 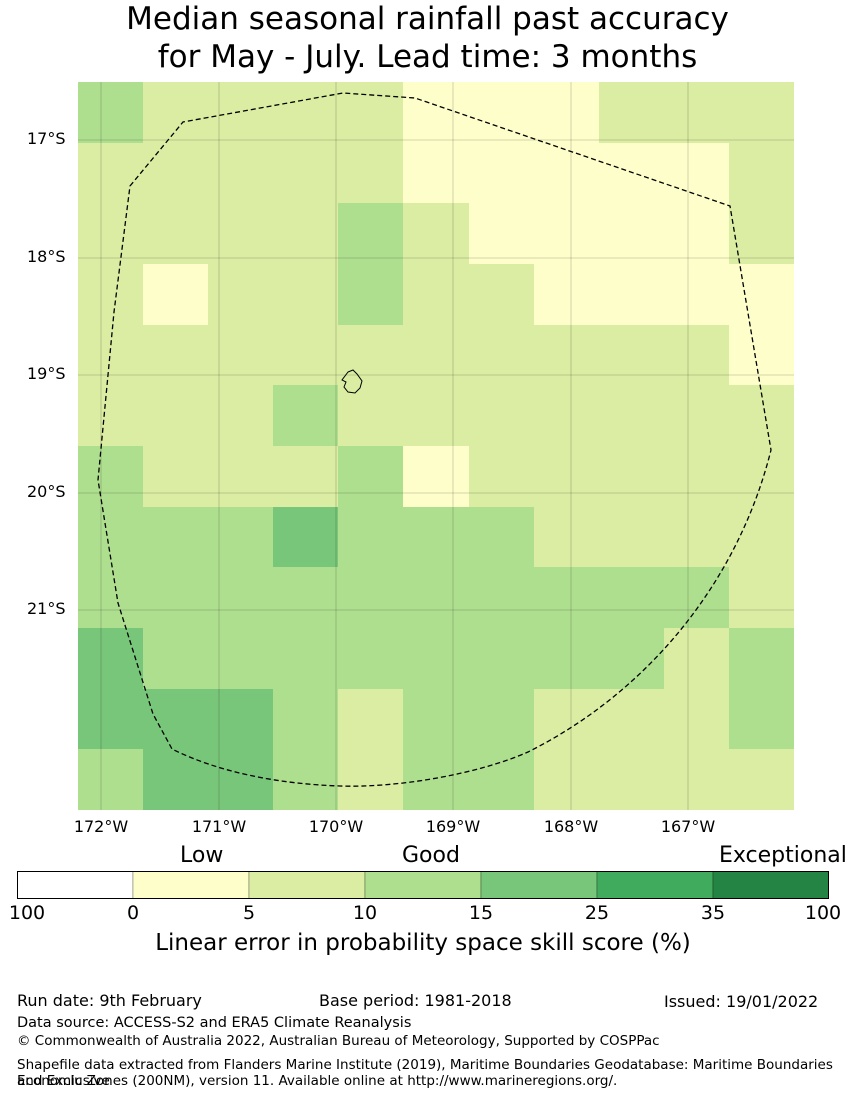 What do you see at coordinates (352, 381) in the screenshot?
I see `niue-island-outline` at bounding box center [352, 381].